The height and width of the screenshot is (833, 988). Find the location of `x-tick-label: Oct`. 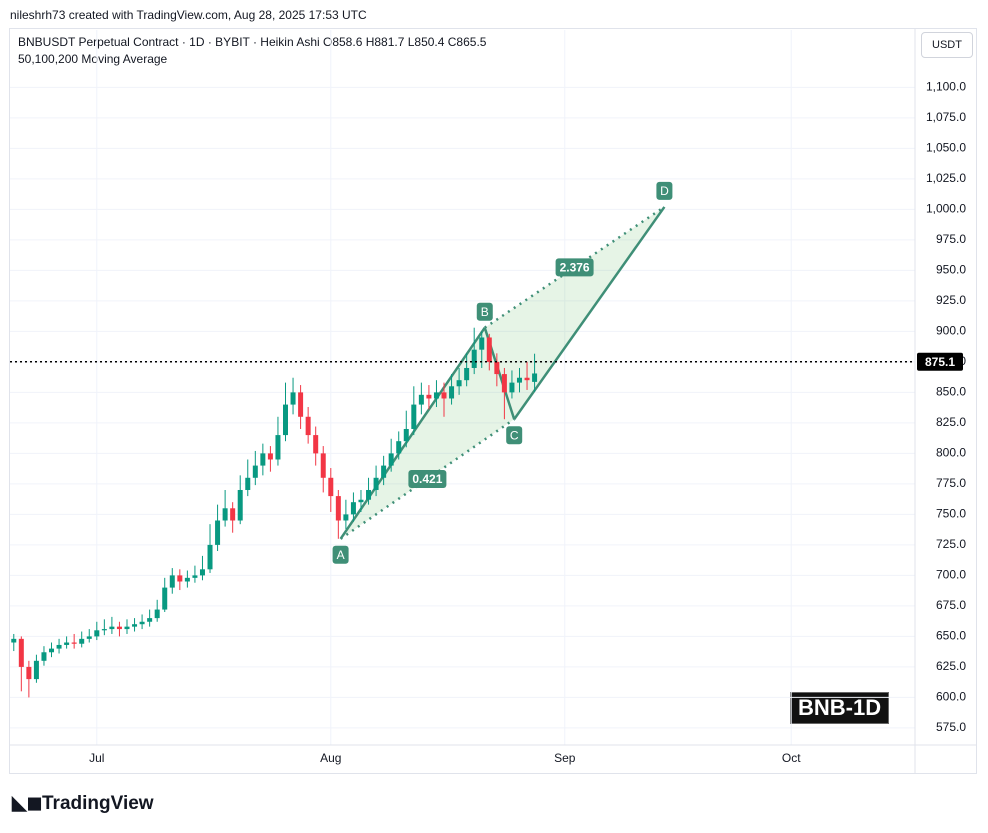

x-tick-label: Oct is located at coordinates (791, 758).